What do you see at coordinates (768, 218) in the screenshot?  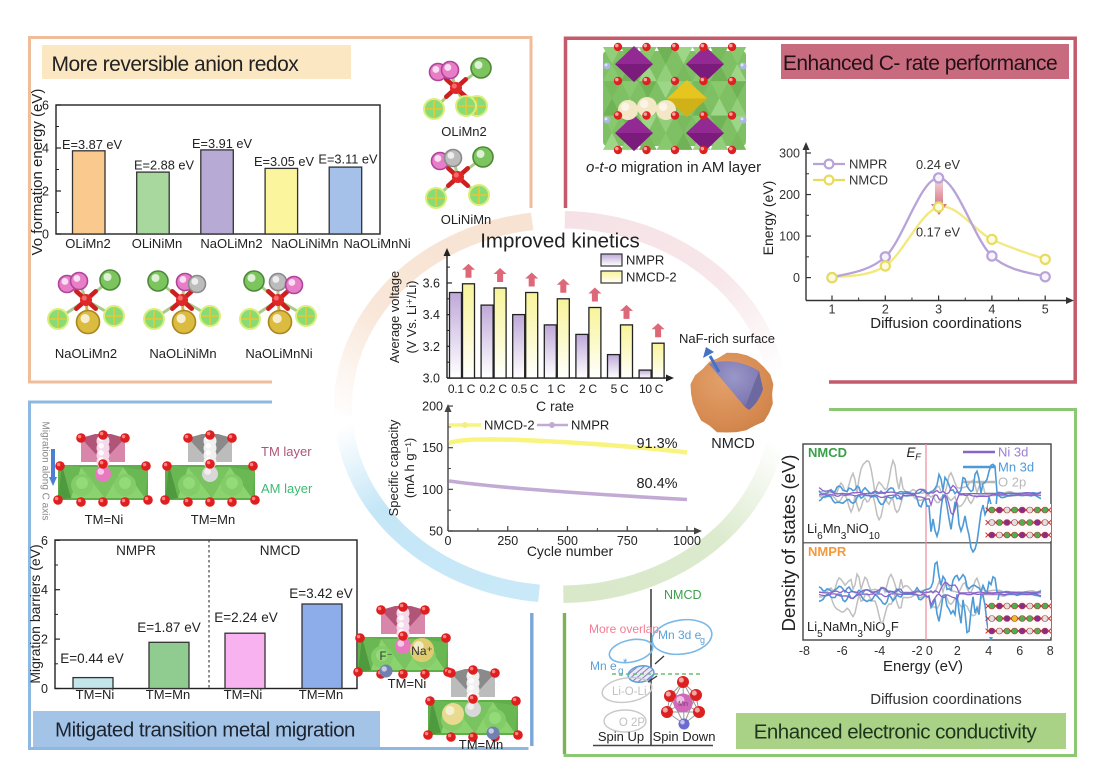 I see `svg-text: Energy (eV)` at bounding box center [768, 218].